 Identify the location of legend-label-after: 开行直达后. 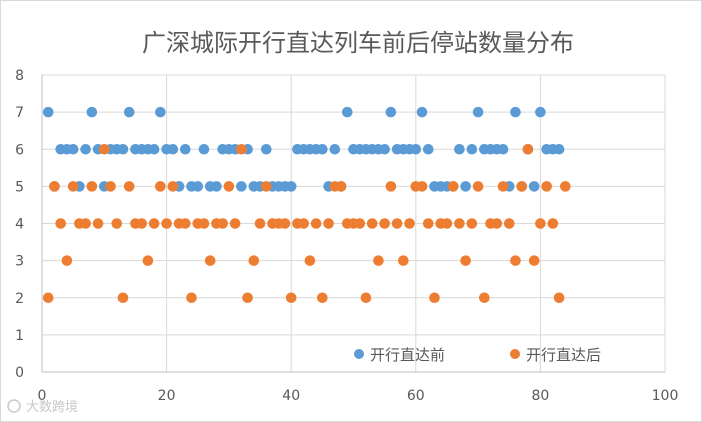
(563, 355).